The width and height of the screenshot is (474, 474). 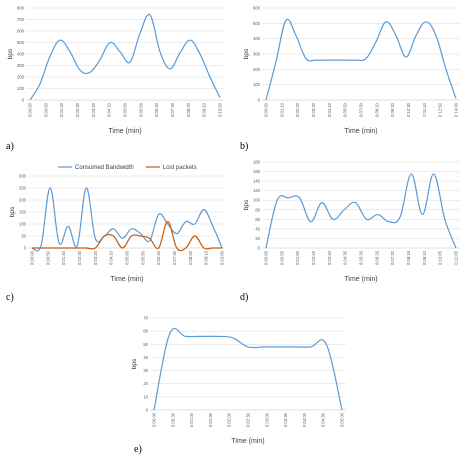 I want to click on x-tick-label: 0:01:40, so click(x=63, y=257).